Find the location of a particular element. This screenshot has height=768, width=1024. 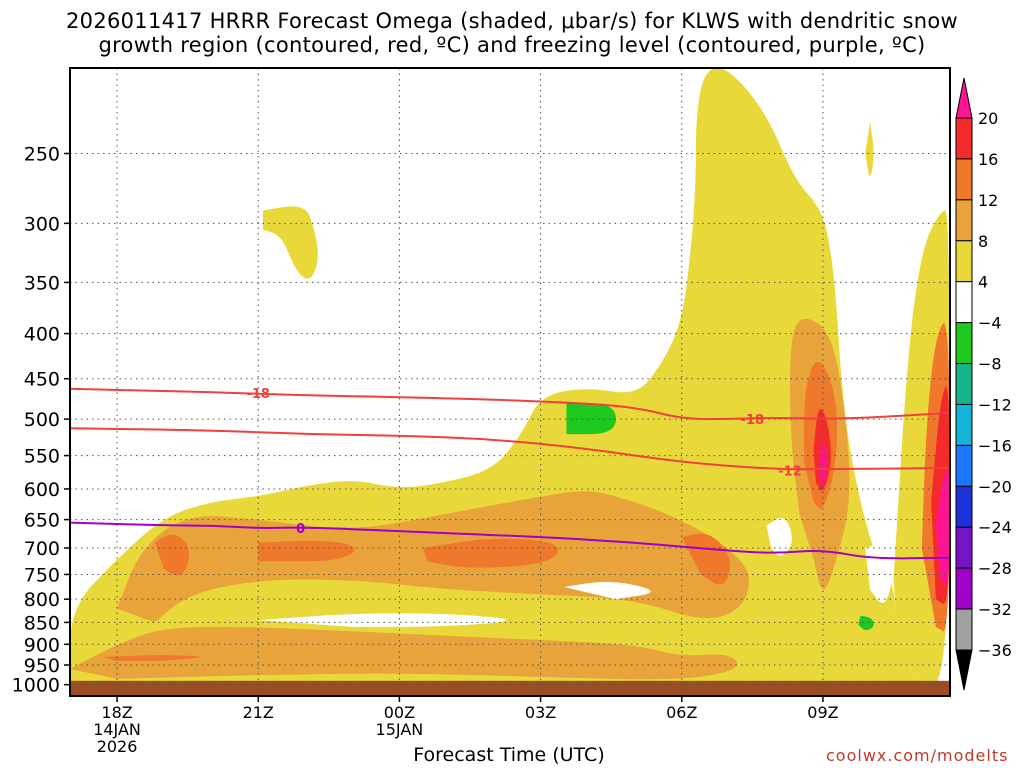

colorbar-label: −28 is located at coordinates (995, 568).